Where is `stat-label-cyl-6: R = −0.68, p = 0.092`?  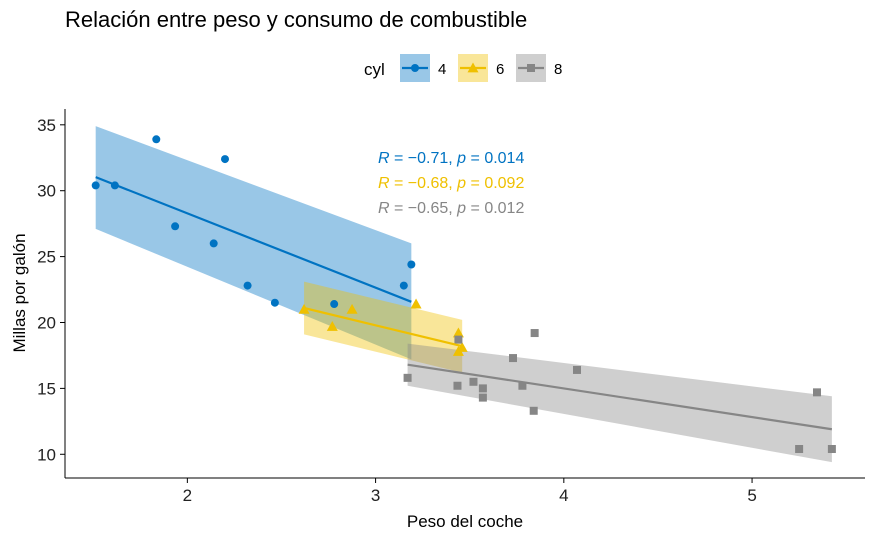
stat-label-cyl-6: R = −0.68, p = 0.092 is located at coordinates (451, 183).